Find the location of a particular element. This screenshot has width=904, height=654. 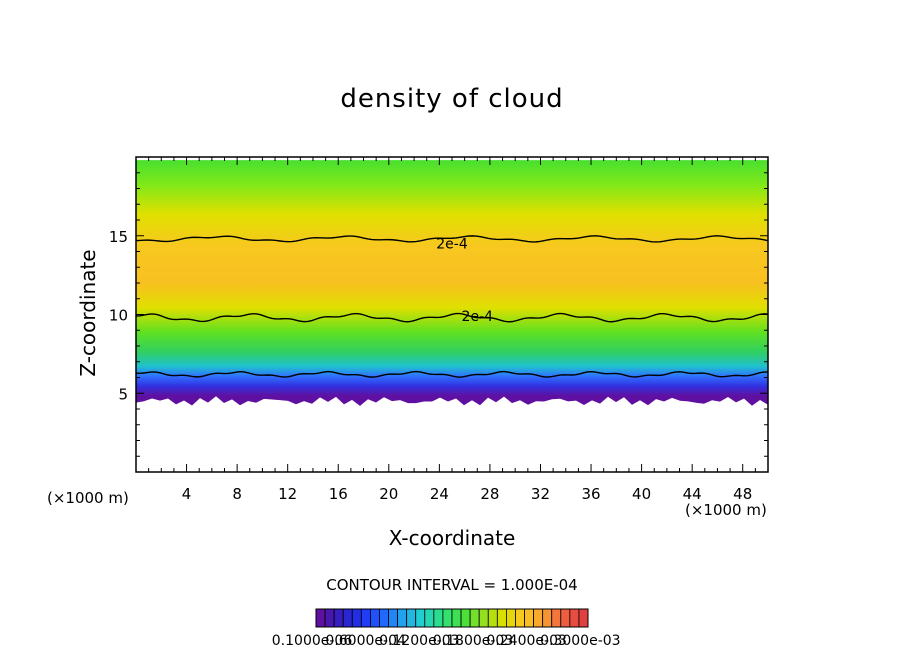

colorbar-label: 0.1800e-03 is located at coordinates (473, 641).